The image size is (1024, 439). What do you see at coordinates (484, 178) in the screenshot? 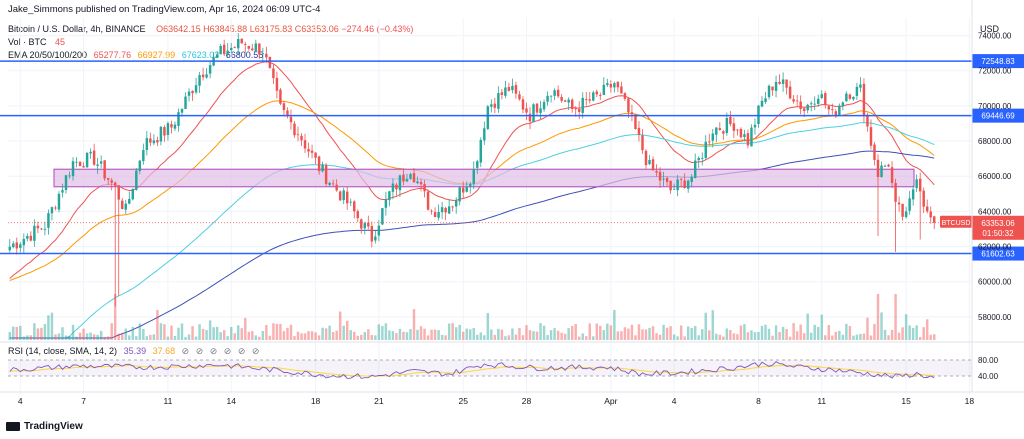
I see `support-resistance-zone` at bounding box center [484, 178].